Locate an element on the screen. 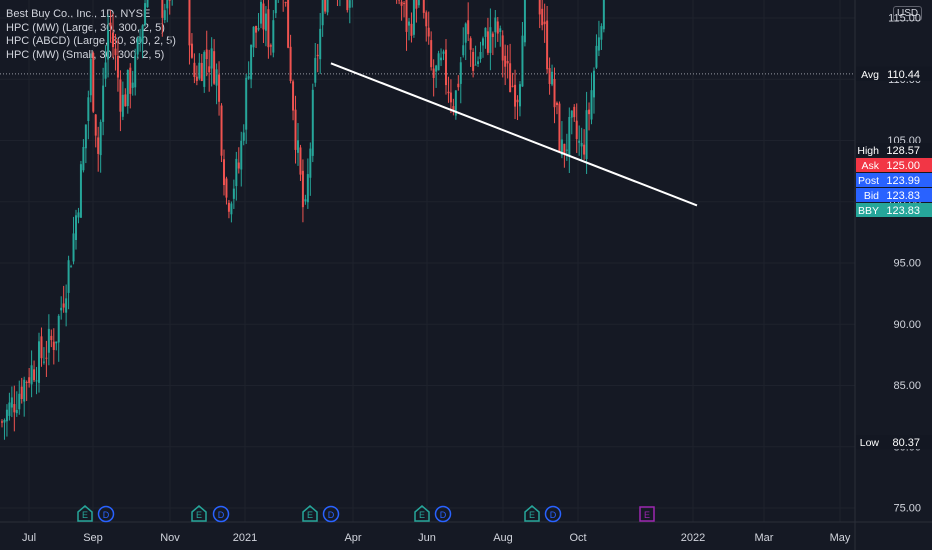 The width and height of the screenshot is (932, 550). price-tag-label: Post is located at coordinates (868, 181).